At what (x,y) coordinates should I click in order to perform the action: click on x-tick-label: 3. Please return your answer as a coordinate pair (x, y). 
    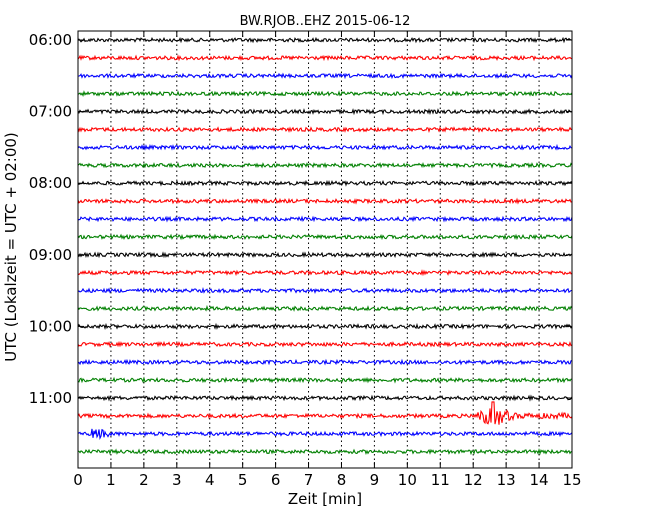
    Looking at the image, I should click on (177, 480).